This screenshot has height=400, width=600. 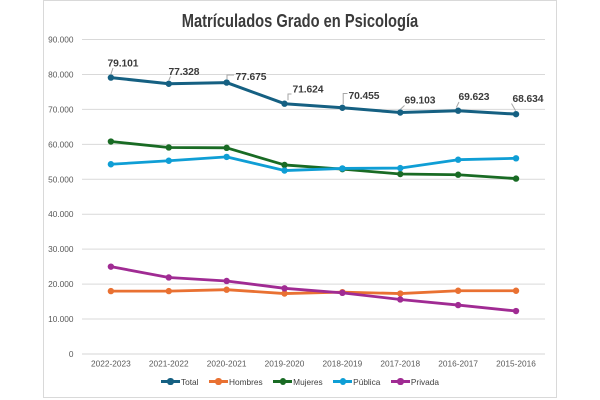 I want to click on data-label: 70.455, so click(x=364, y=96).